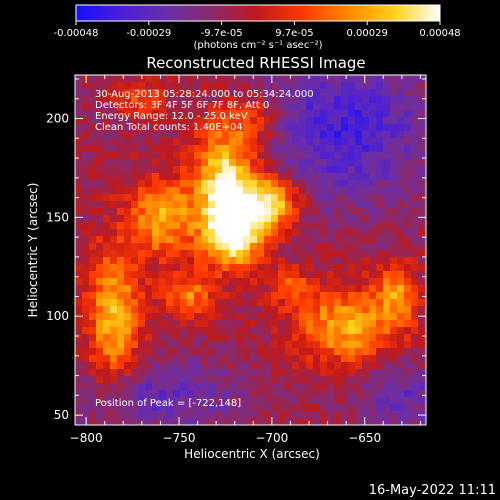  Describe the element at coordinates (294, 33) in the screenshot. I see `colorbar-tick-label: 9.7e-05` at that location.